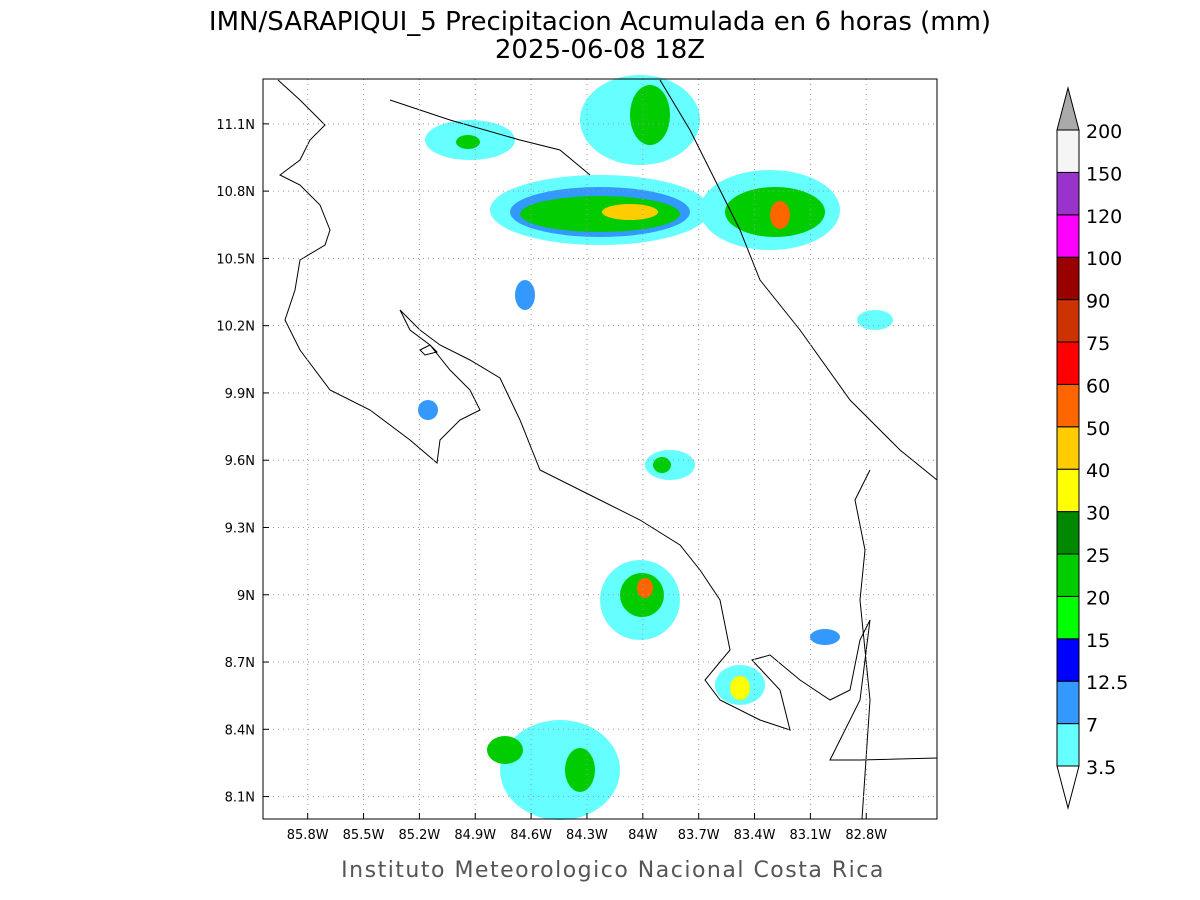 Image resolution: width=1200 pixels, height=900 pixels. I want to click on colorbar: 3.5 7 12.5 15 20 25 30 40 50 60 75 90 100 120 150 200, so click(1092, 448).